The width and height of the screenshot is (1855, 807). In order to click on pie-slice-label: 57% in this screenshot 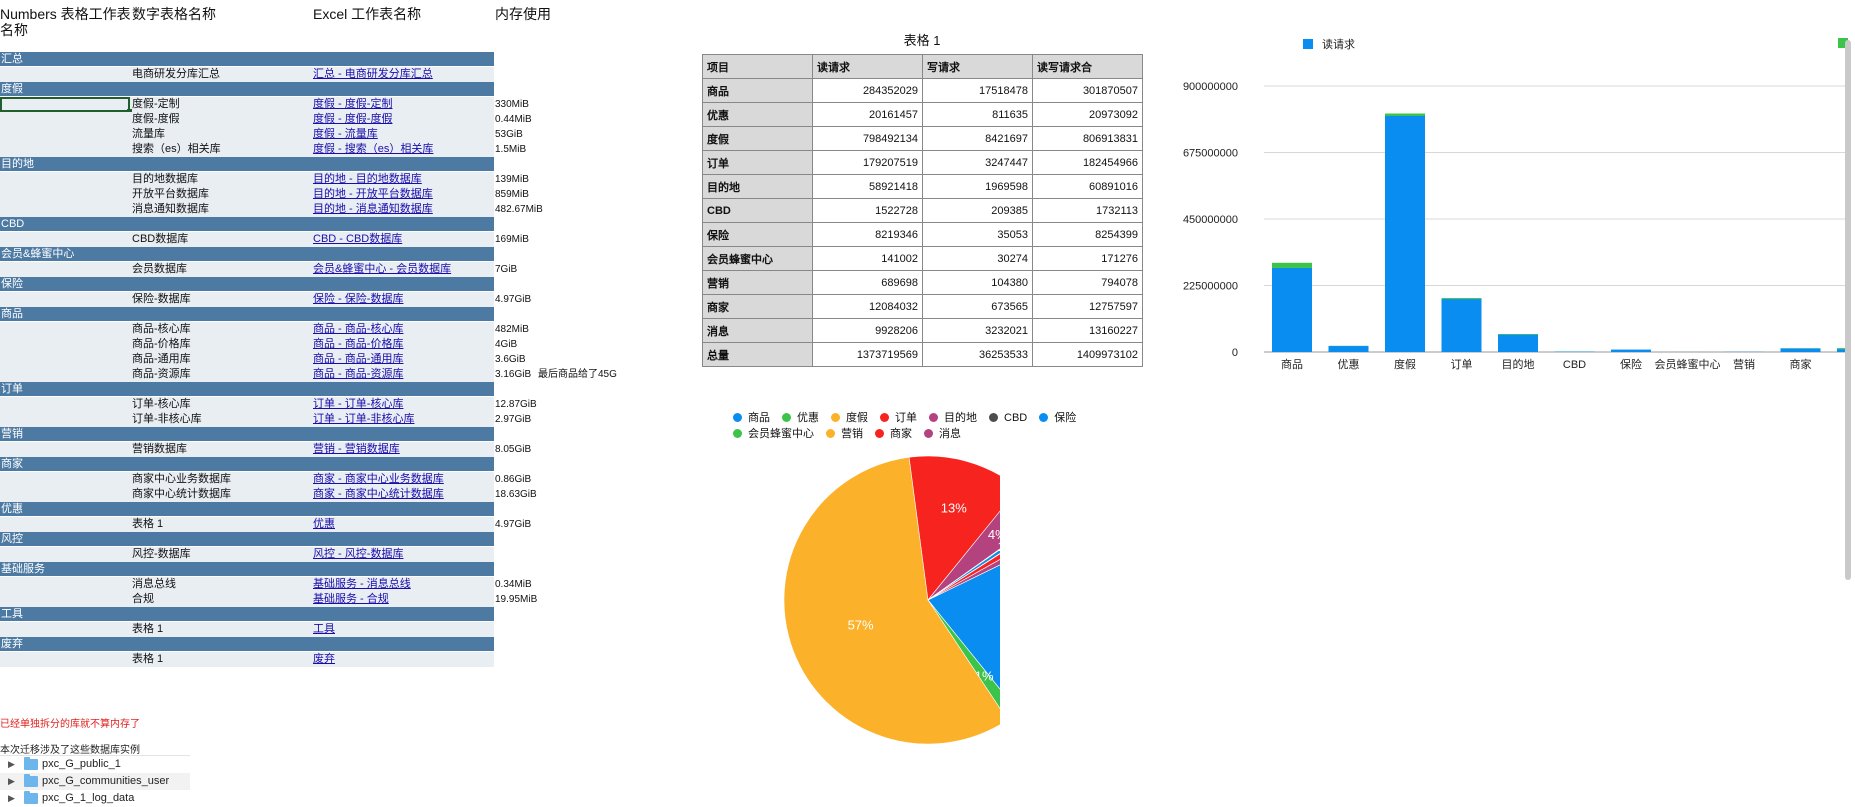, I will do `click(861, 624)`.